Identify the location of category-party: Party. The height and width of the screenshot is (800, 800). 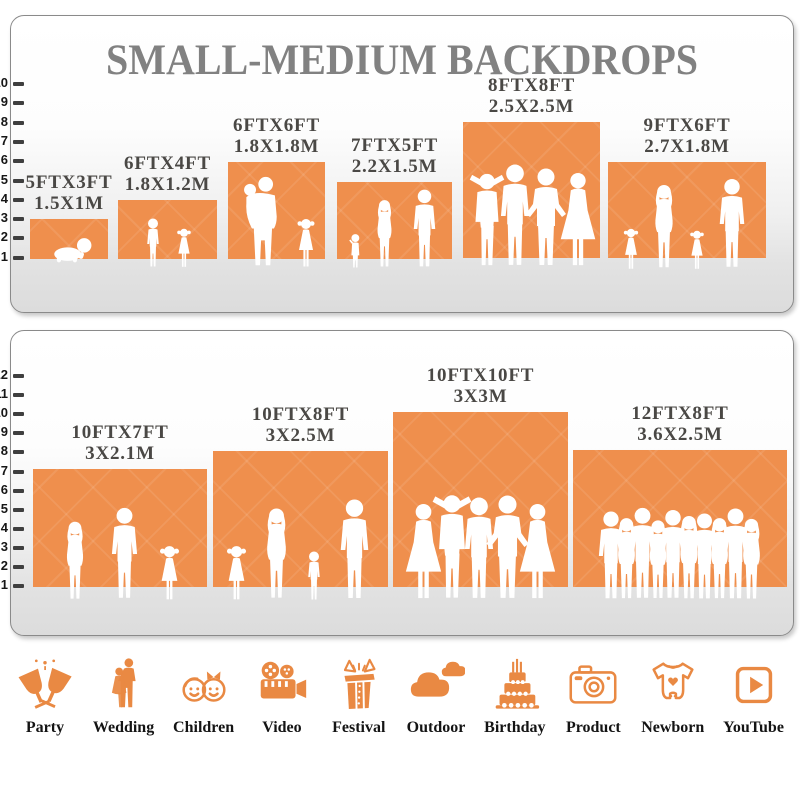
(45, 696).